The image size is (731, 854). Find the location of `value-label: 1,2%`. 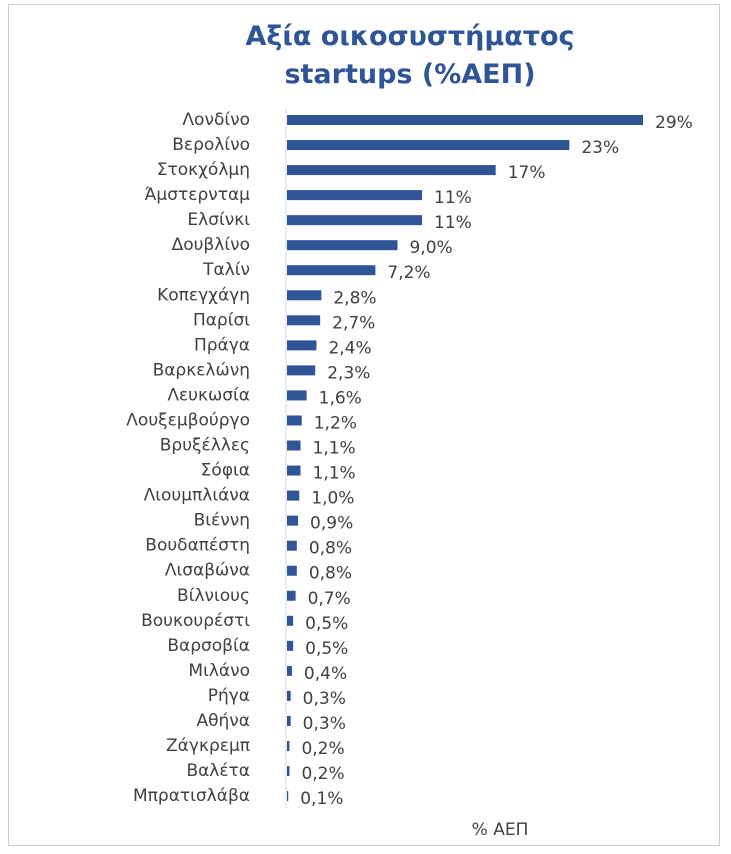

value-label: 1,2% is located at coordinates (335, 423).